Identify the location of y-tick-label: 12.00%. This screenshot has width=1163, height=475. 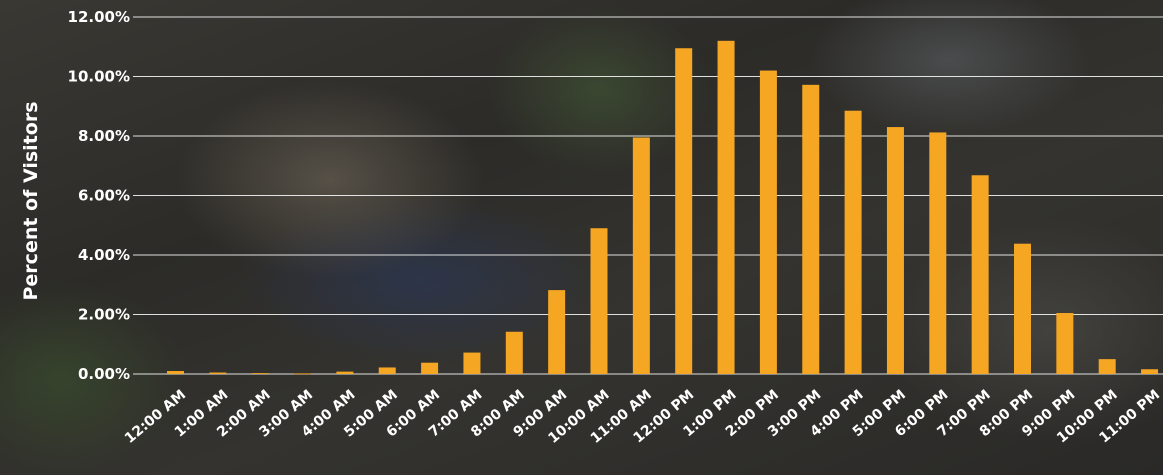
(99, 17).